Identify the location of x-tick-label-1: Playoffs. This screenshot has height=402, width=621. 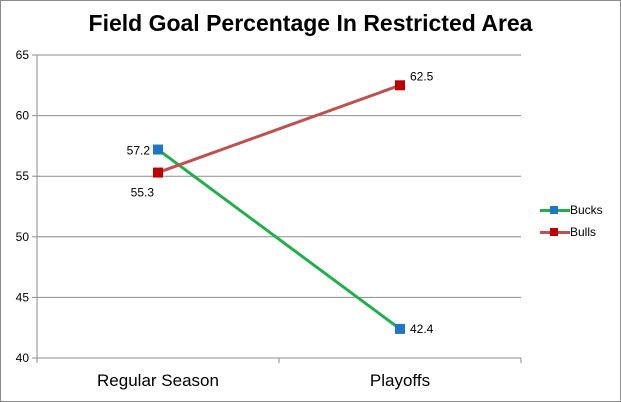
(400, 380).